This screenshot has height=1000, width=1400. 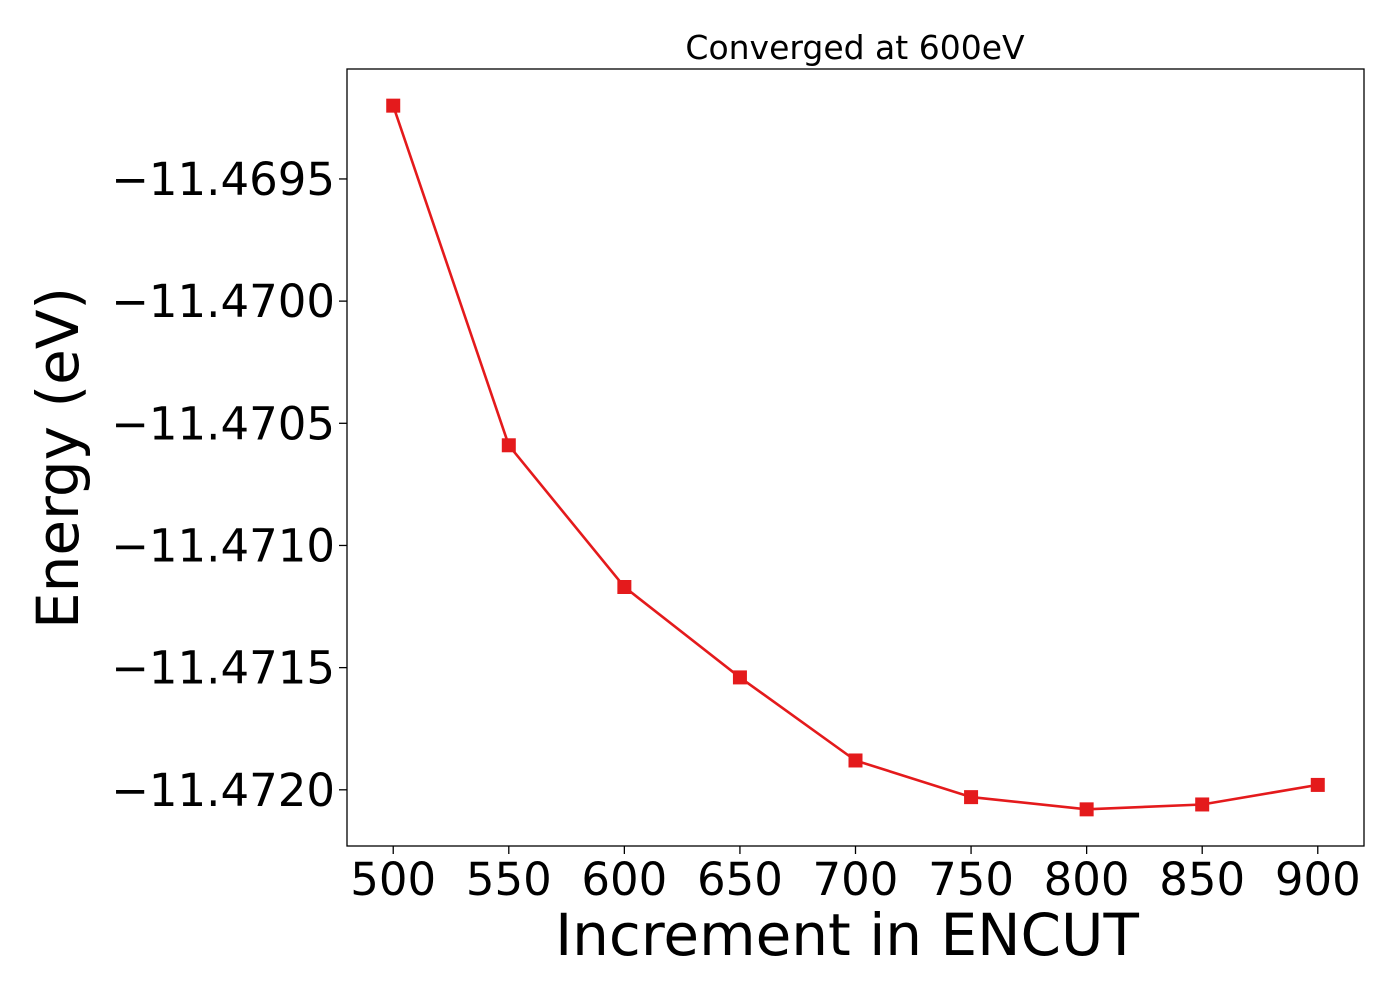 I want to click on x-axis-ticks: 500 550 600 650 700 750 800 850 900, so click(x=855, y=876).